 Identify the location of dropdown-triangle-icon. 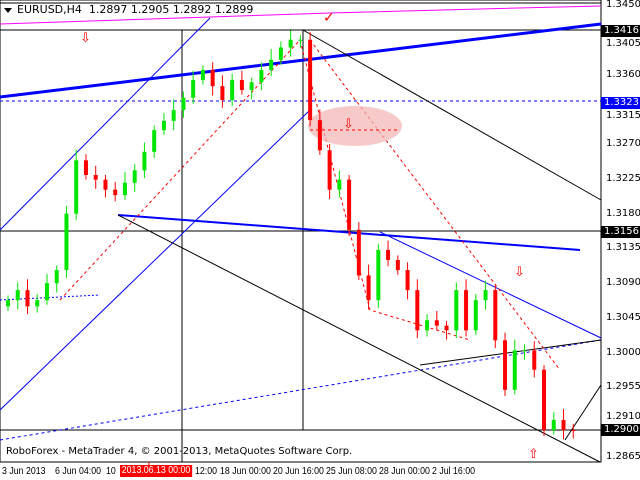
(8, 10).